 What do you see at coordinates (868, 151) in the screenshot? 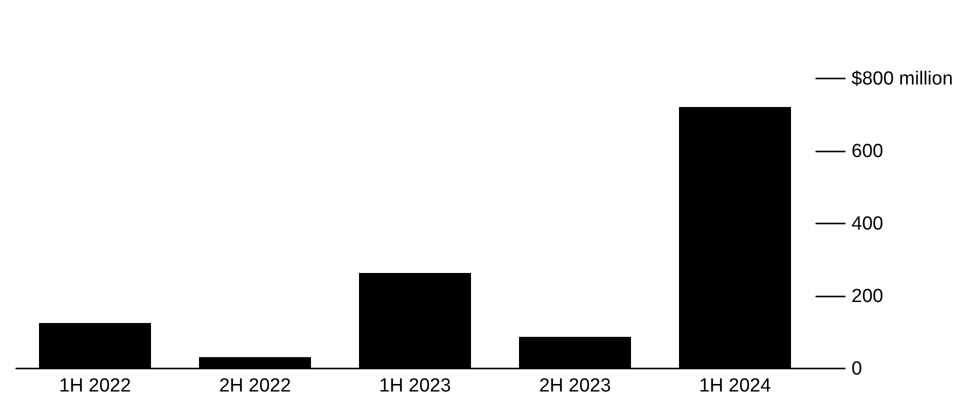
I see `y-tick-label: 600` at bounding box center [868, 151].